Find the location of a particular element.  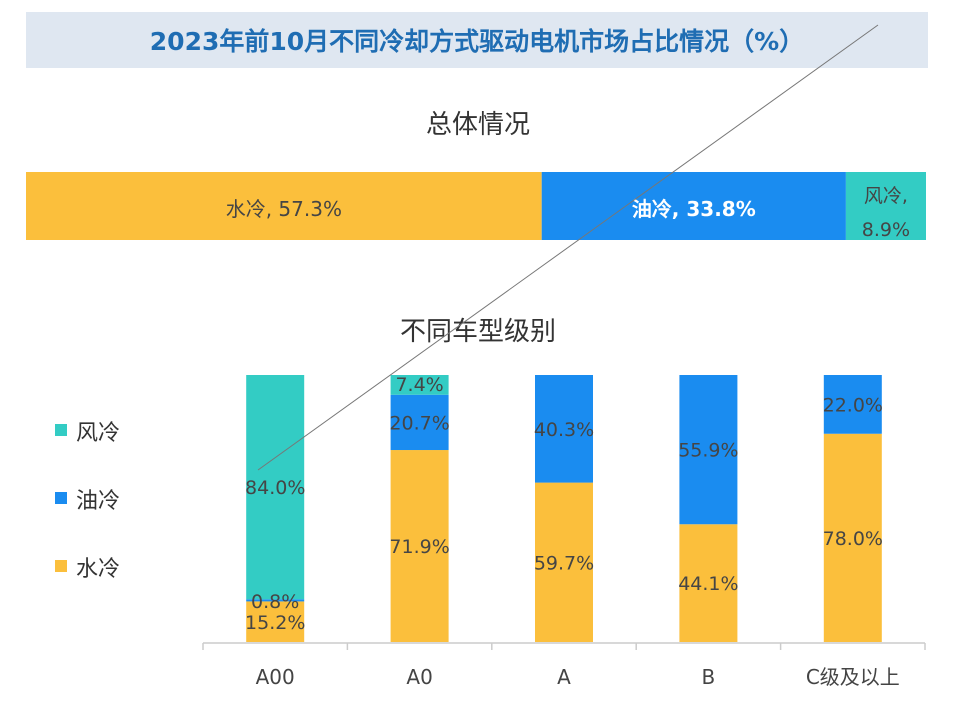

data-label: 84.0% is located at coordinates (275, 488).